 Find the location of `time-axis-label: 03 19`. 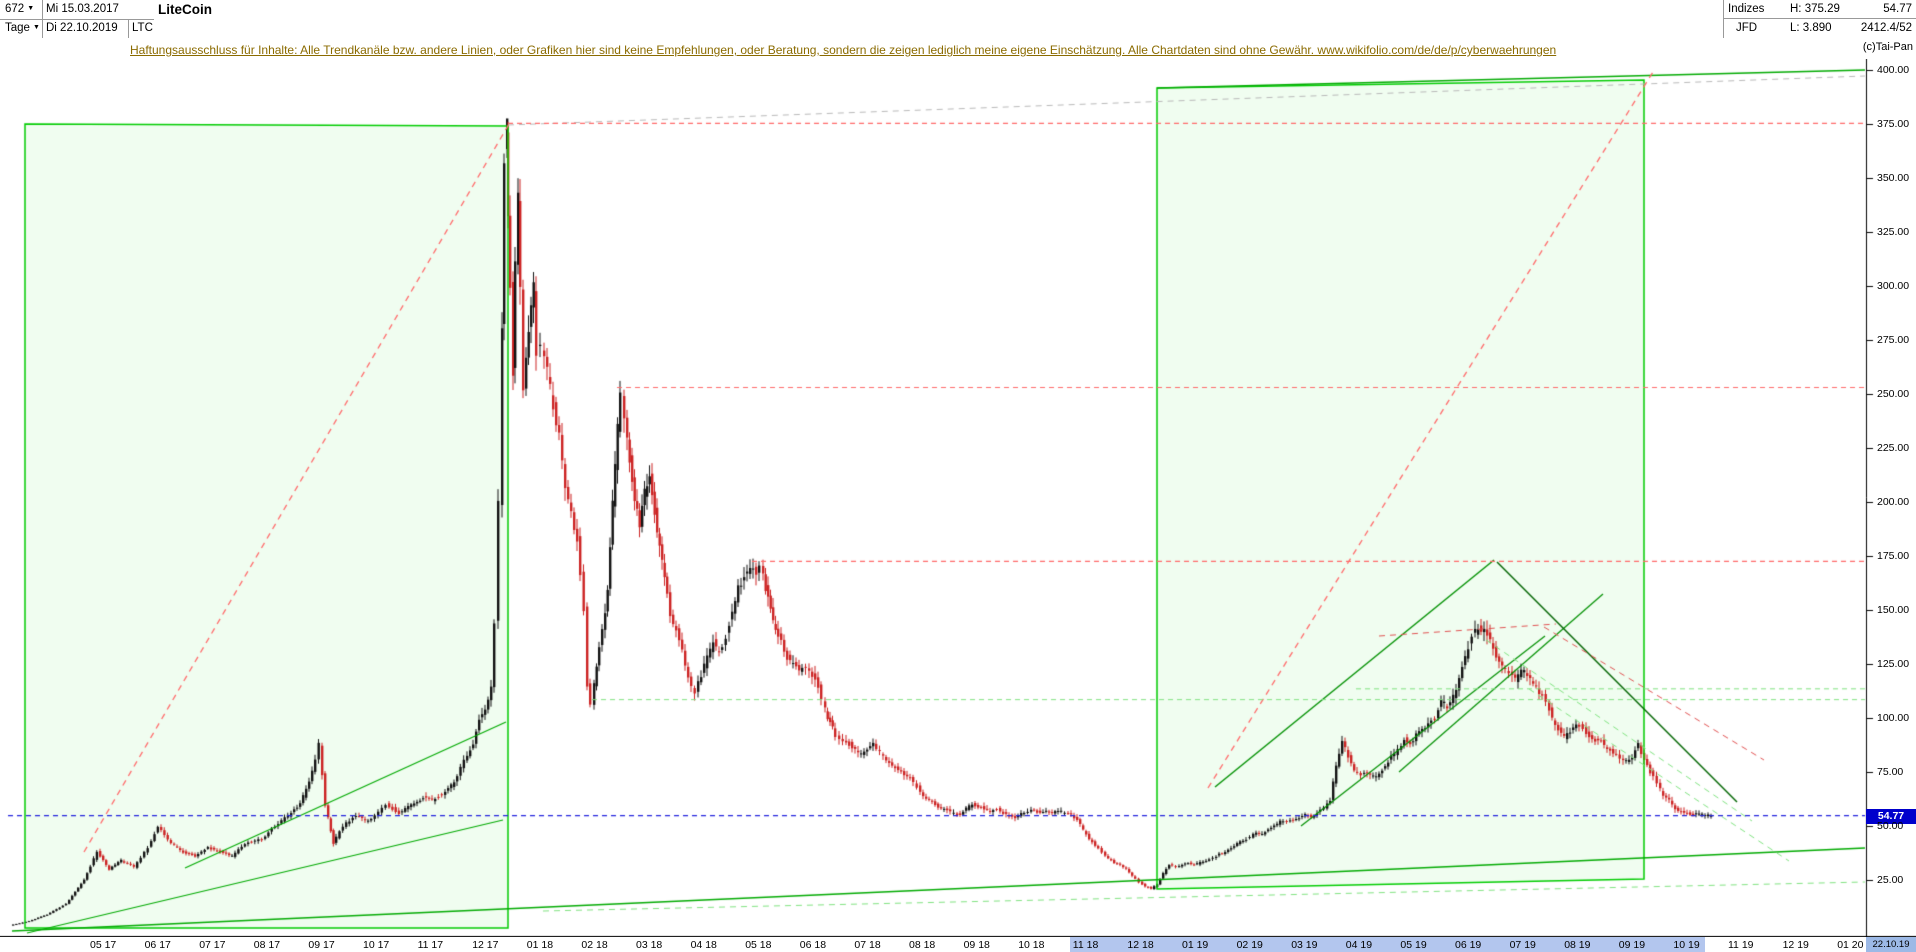

time-axis-label: 03 19 is located at coordinates (1304, 945).